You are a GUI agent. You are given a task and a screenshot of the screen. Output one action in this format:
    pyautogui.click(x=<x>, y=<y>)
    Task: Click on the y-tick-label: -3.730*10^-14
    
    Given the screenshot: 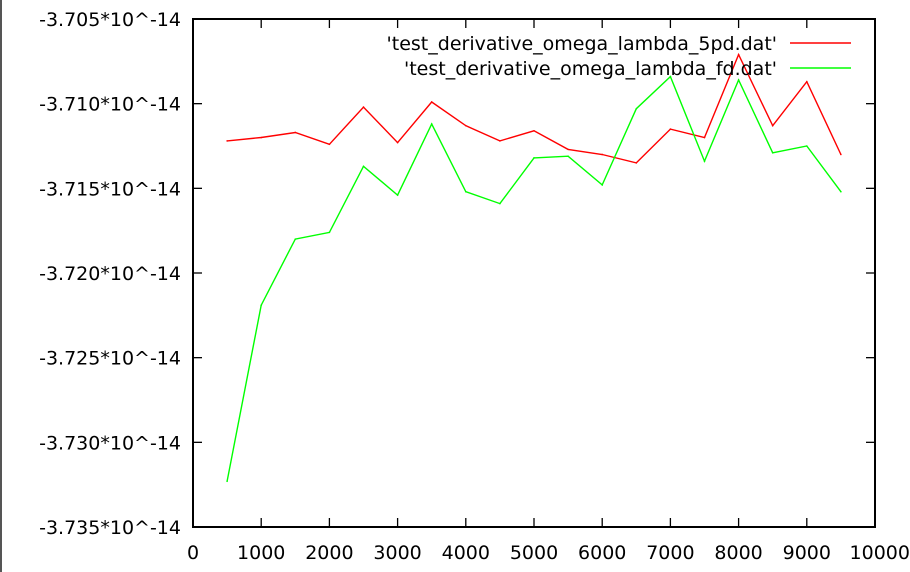 What is the action you would take?
    pyautogui.click(x=110, y=443)
    